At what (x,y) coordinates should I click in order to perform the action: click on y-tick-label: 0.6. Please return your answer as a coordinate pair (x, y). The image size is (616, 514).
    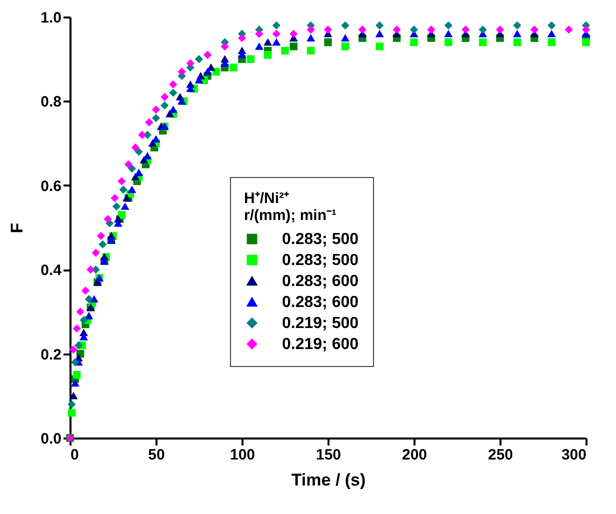
    Looking at the image, I should click on (51, 186).